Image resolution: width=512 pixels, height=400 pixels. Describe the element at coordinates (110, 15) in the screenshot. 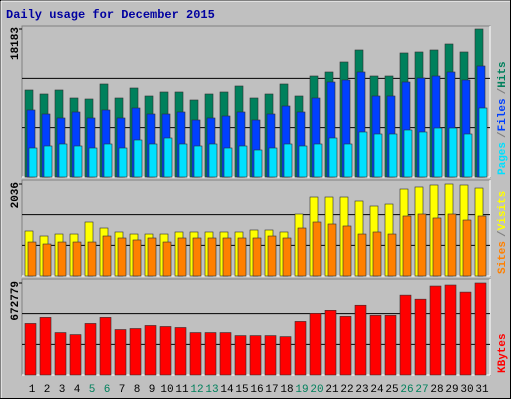

I see `chart-title: Daily usage for December 2015` at that location.